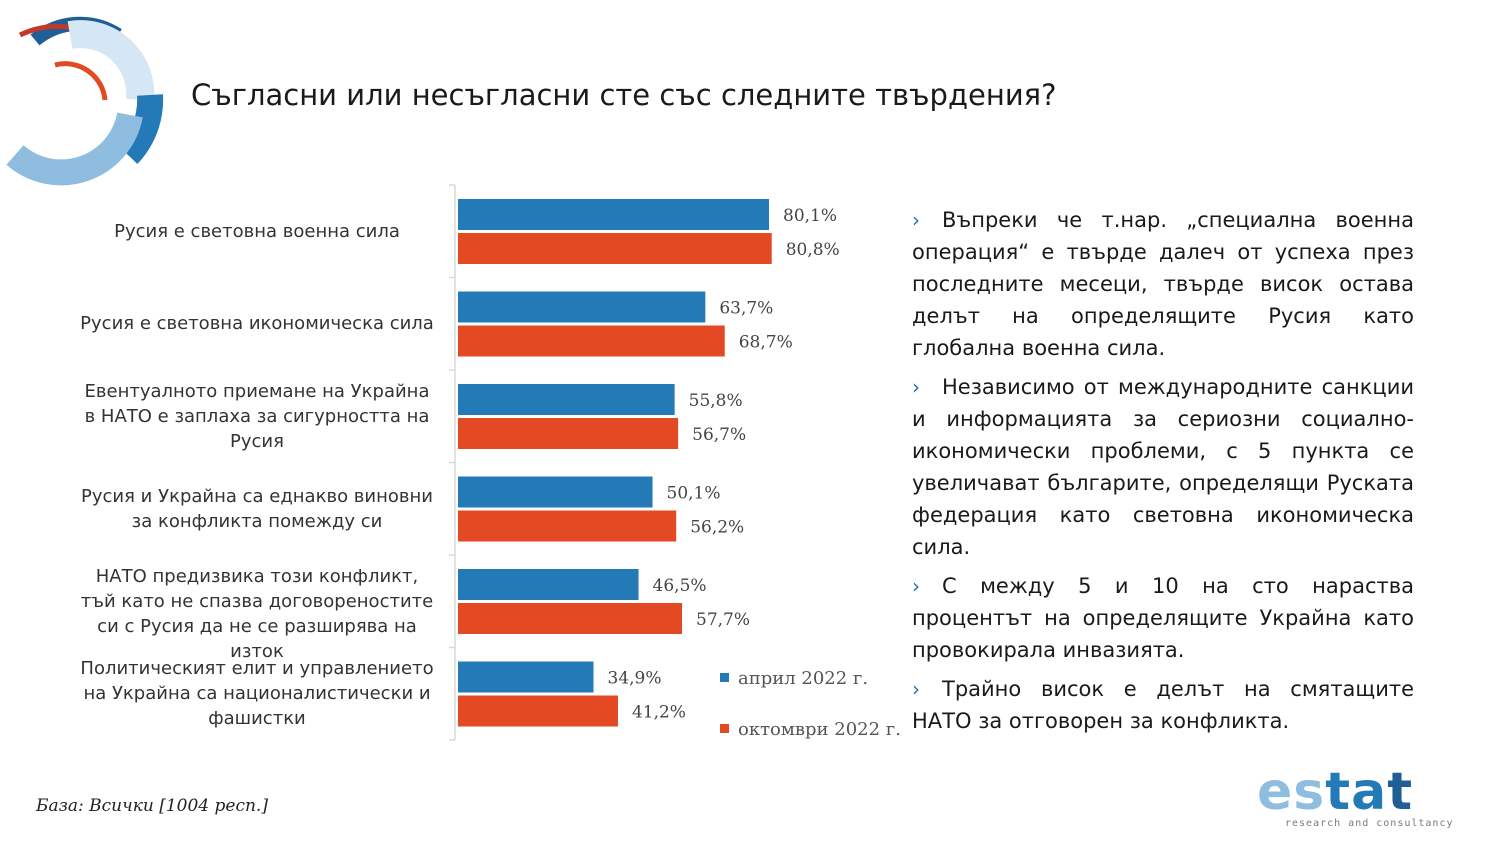 The height and width of the screenshot is (844, 1500). Describe the element at coordinates (1369, 823) in the screenshot. I see `logo-tagline: research and consultancy` at that location.